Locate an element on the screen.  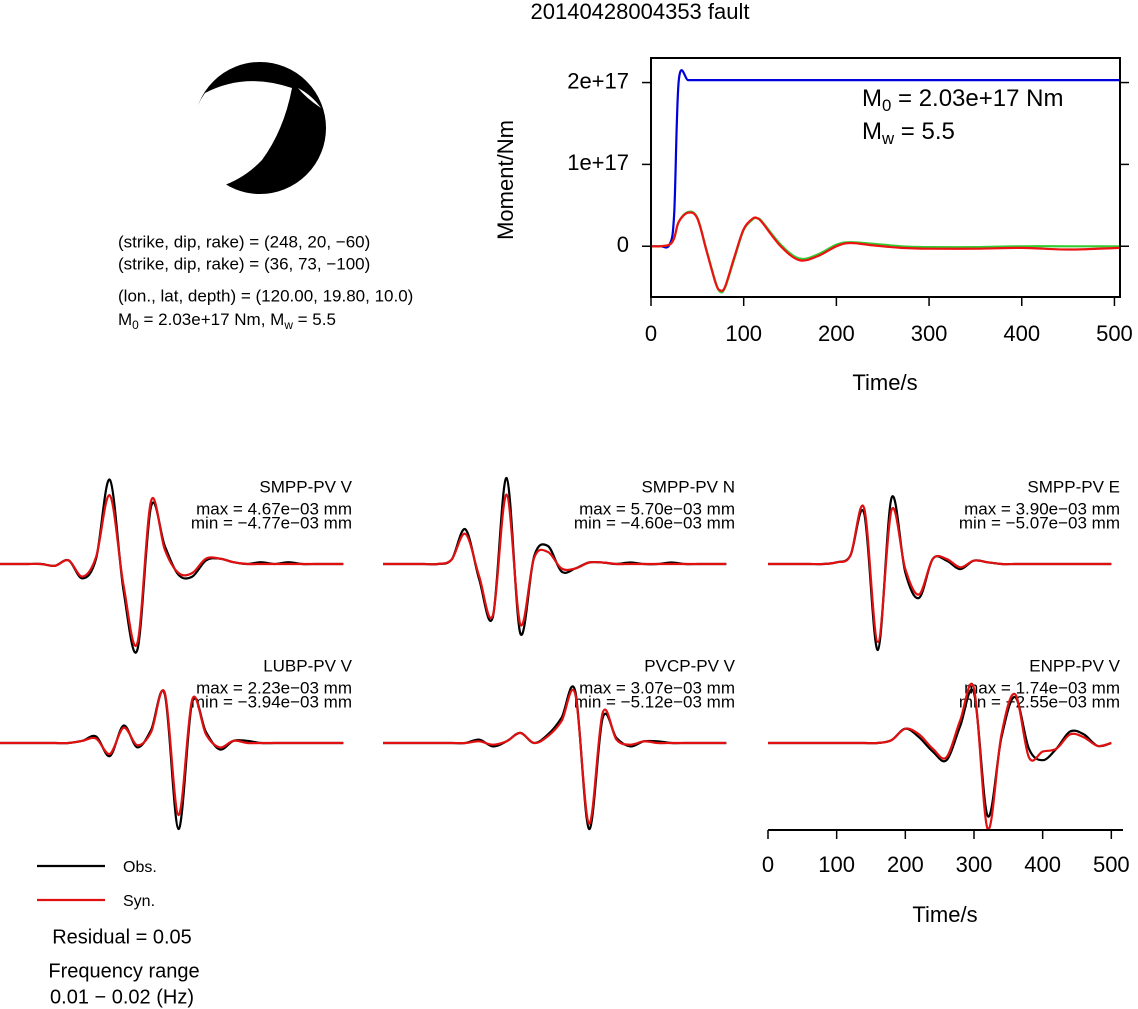
y-axis-label: Moment/Nm is located at coordinates (505, 180).